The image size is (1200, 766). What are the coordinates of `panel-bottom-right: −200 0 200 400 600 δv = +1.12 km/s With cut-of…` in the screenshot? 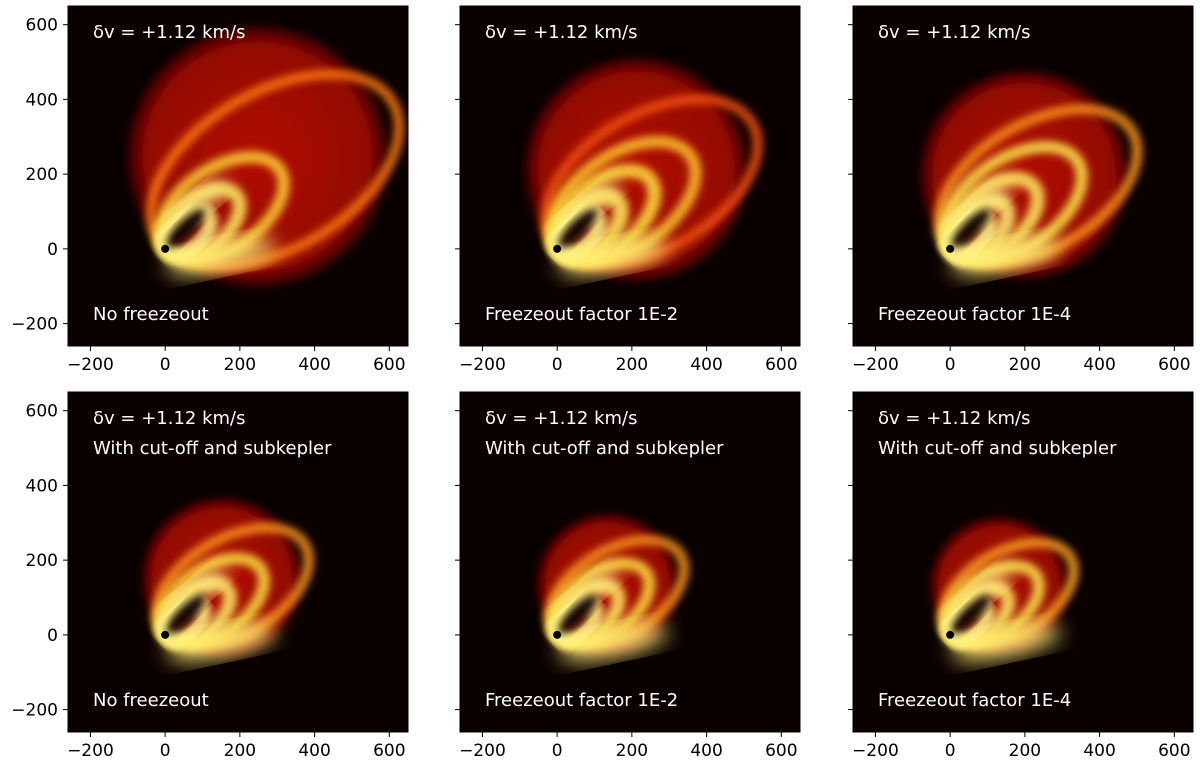 It's located at (1021, 576).